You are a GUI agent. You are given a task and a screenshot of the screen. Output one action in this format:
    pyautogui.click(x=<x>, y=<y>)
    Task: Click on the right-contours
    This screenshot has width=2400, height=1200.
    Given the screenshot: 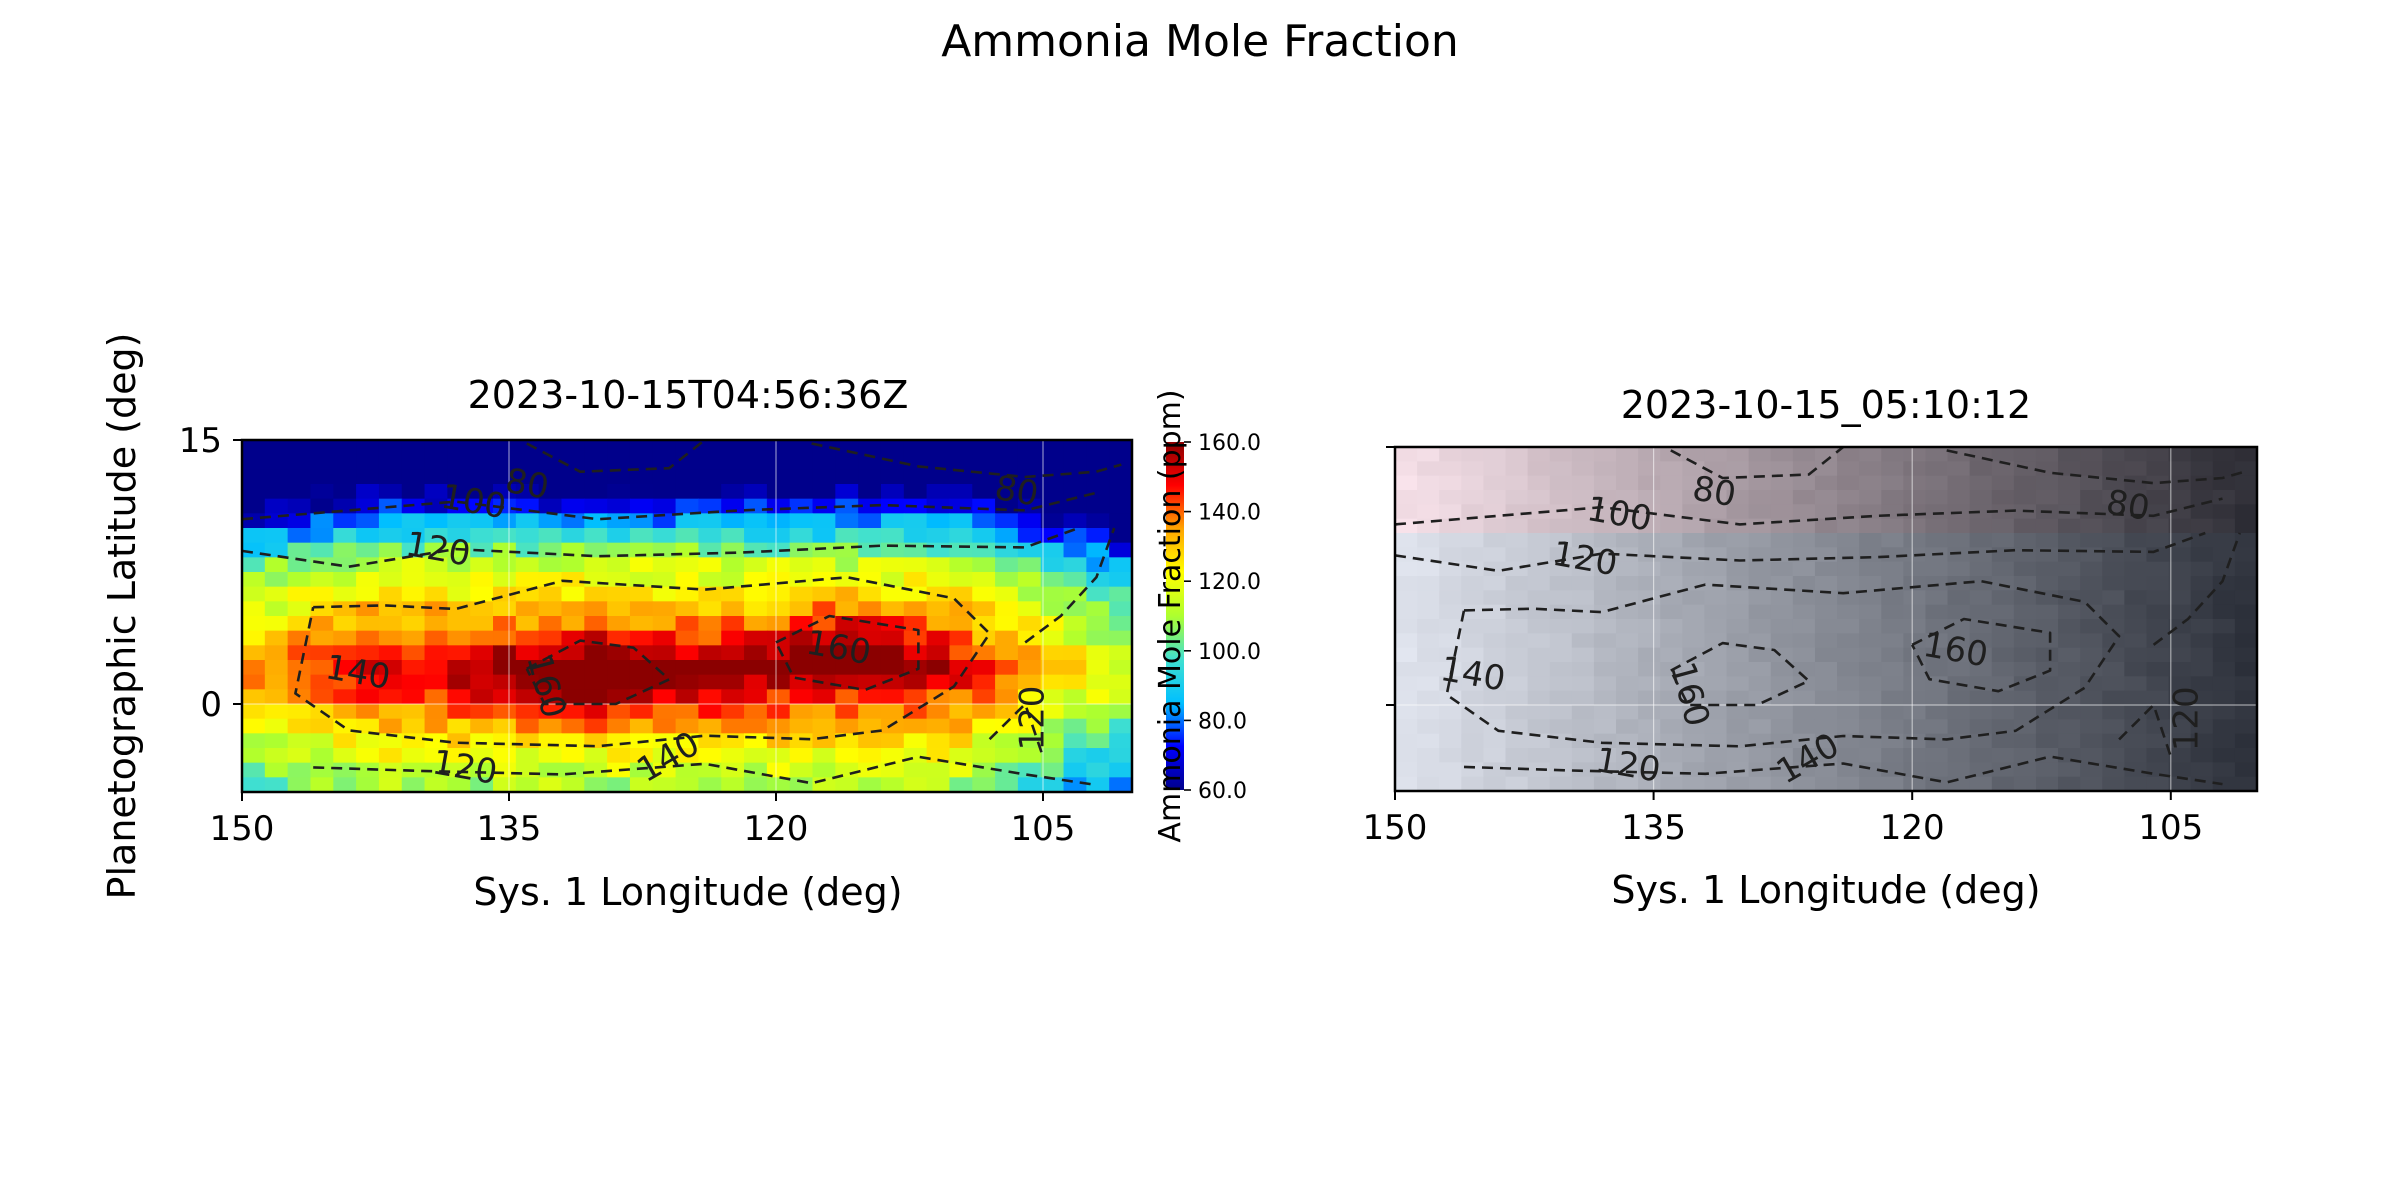 What is the action you would take?
    pyautogui.click(x=1821, y=615)
    